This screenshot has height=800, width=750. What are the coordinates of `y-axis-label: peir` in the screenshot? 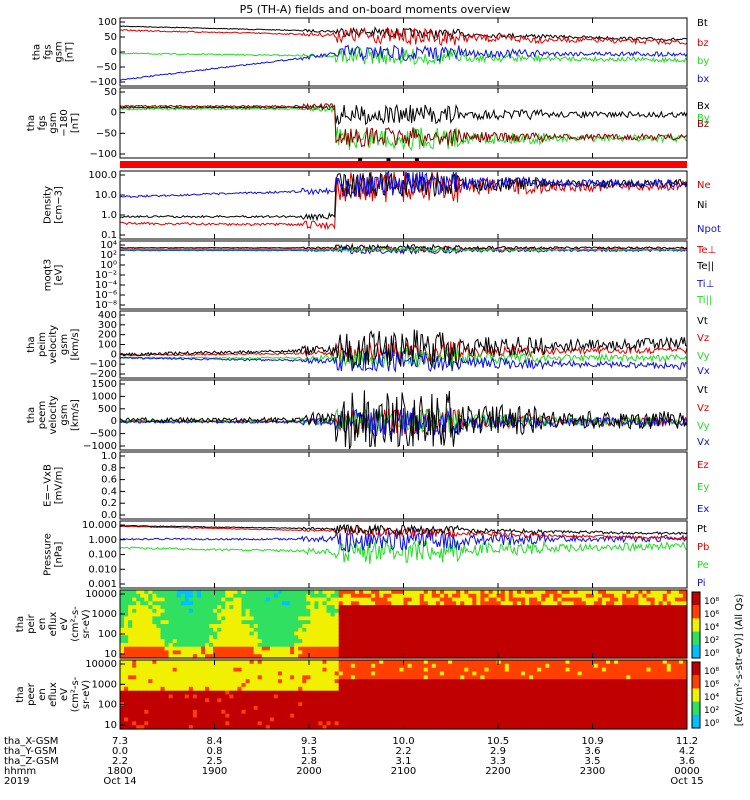 It's located at (31, 623).